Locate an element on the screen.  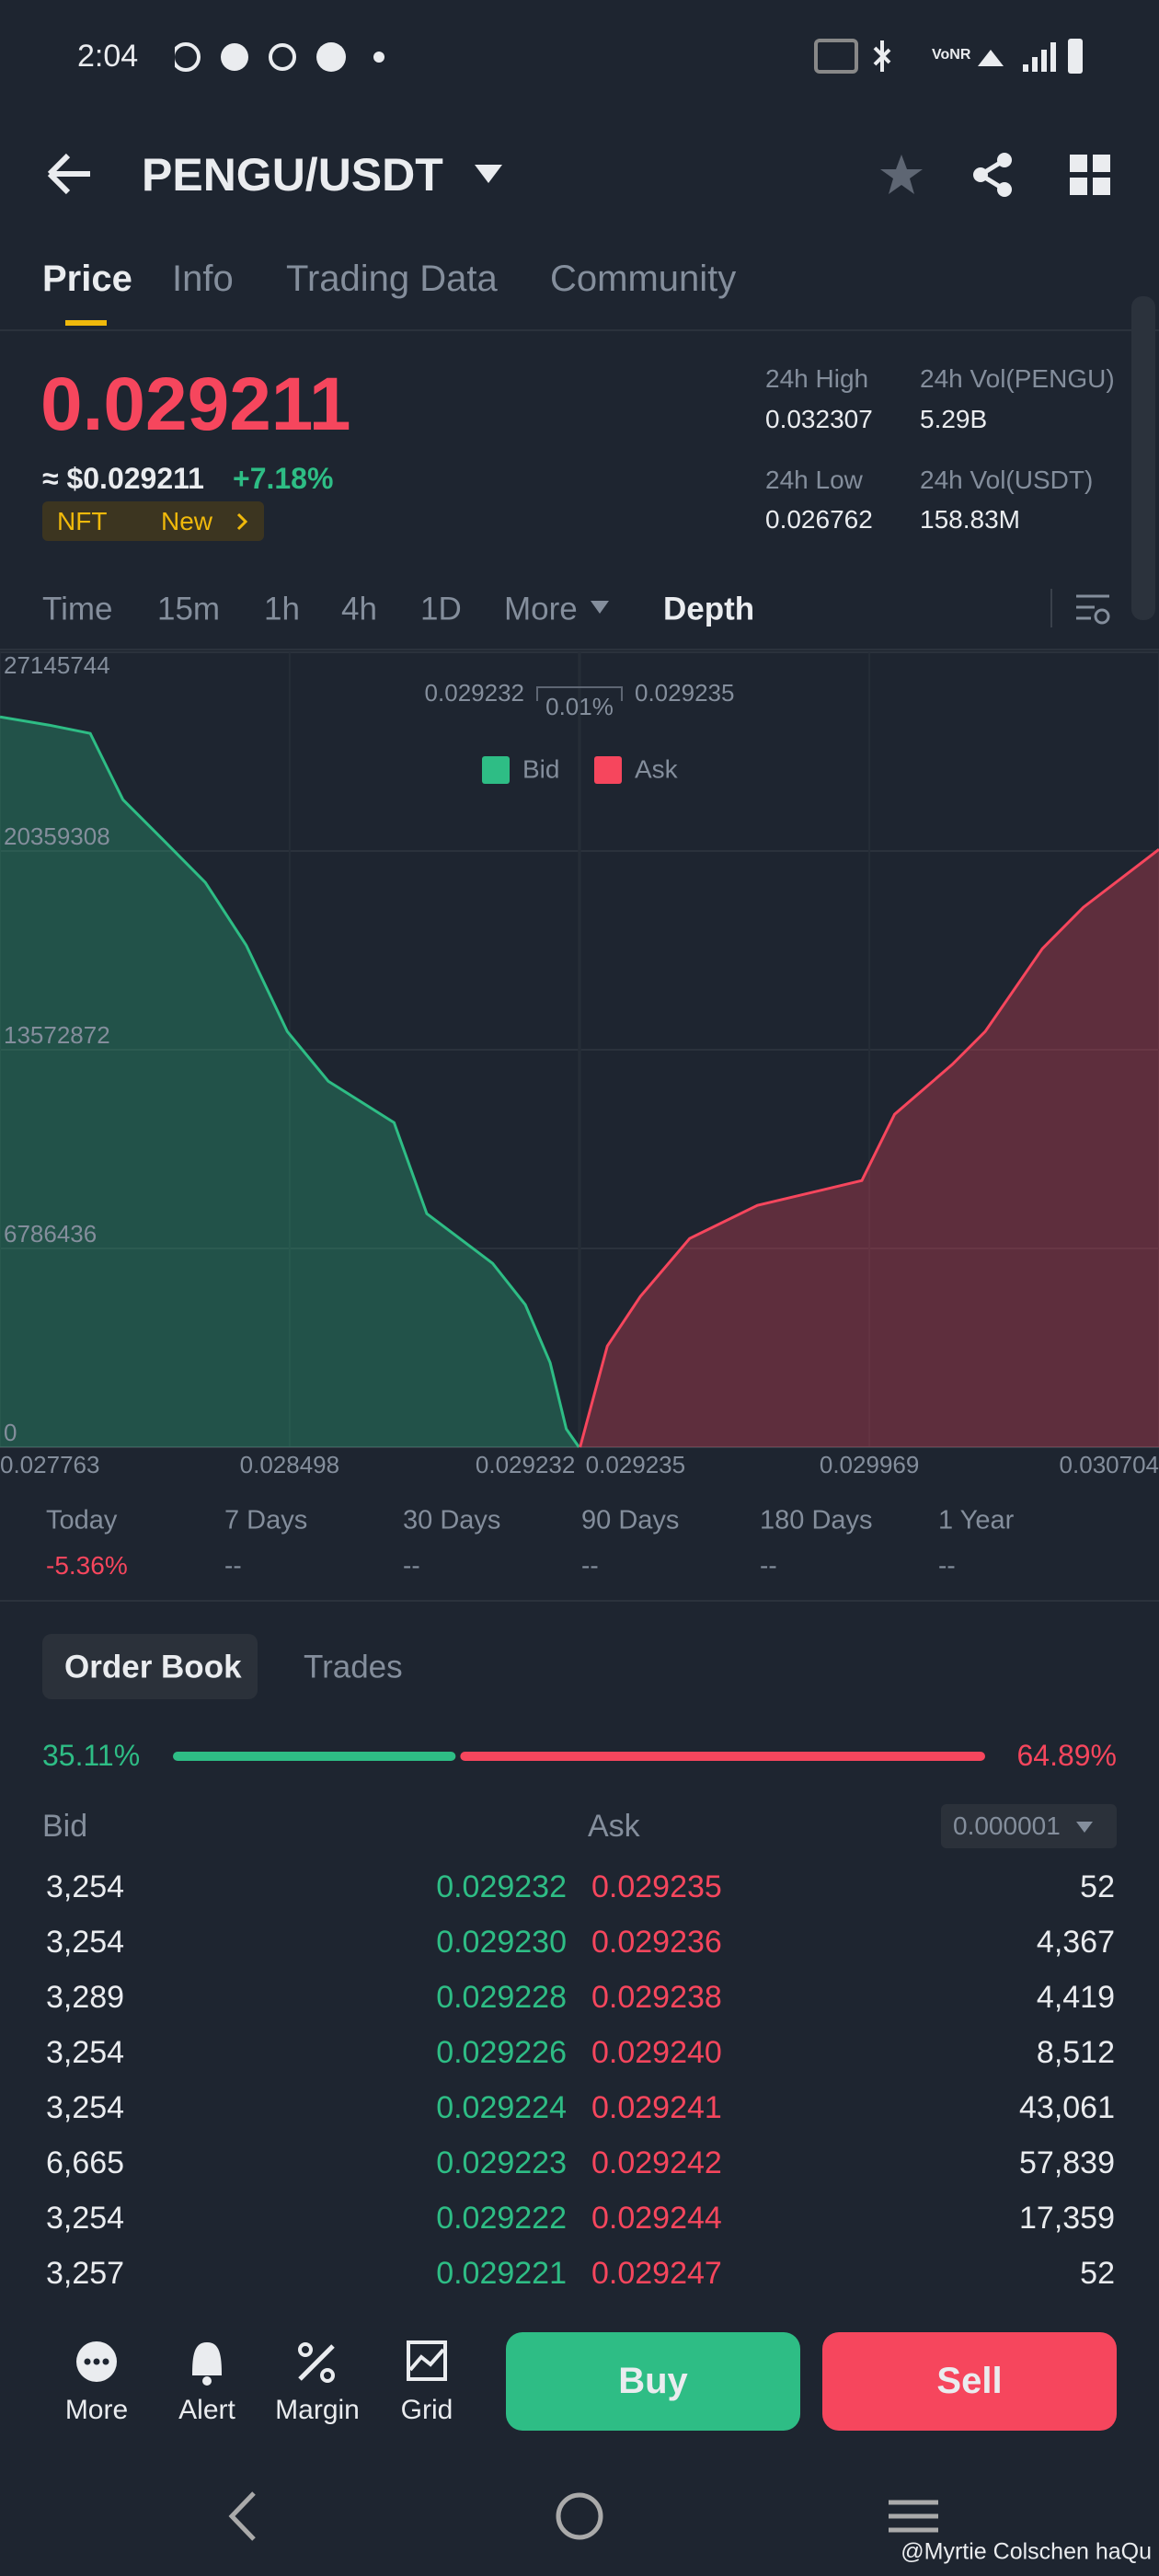
interval-dropdown is located at coordinates (600, 607).